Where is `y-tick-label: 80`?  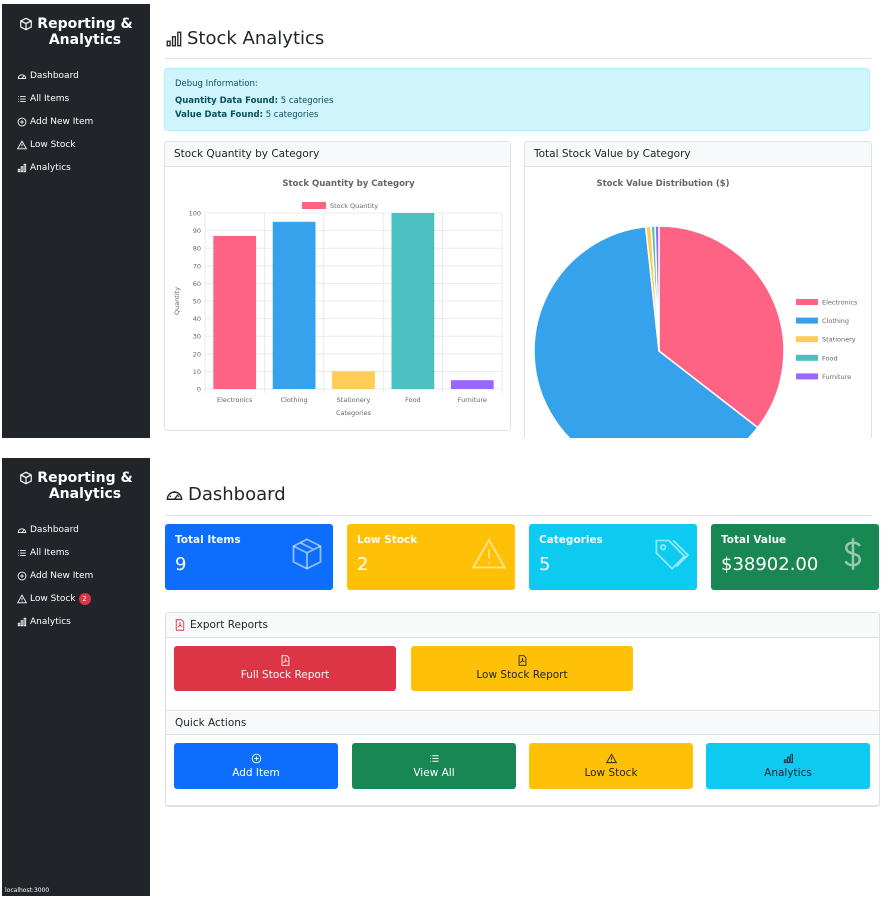
y-tick-label: 80 is located at coordinates (197, 249).